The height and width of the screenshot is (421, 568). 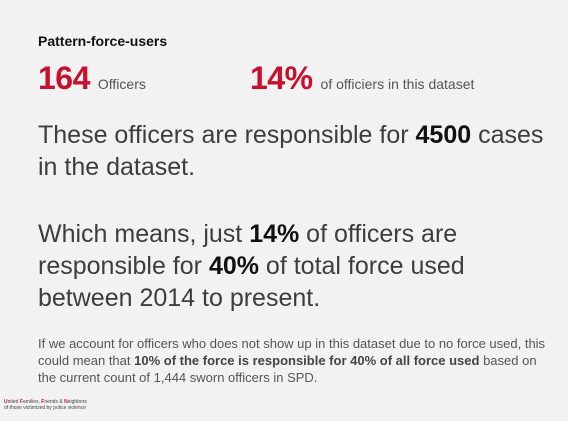 I want to click on percent-stat: 14% of officiers in this dataset, so click(x=362, y=78).